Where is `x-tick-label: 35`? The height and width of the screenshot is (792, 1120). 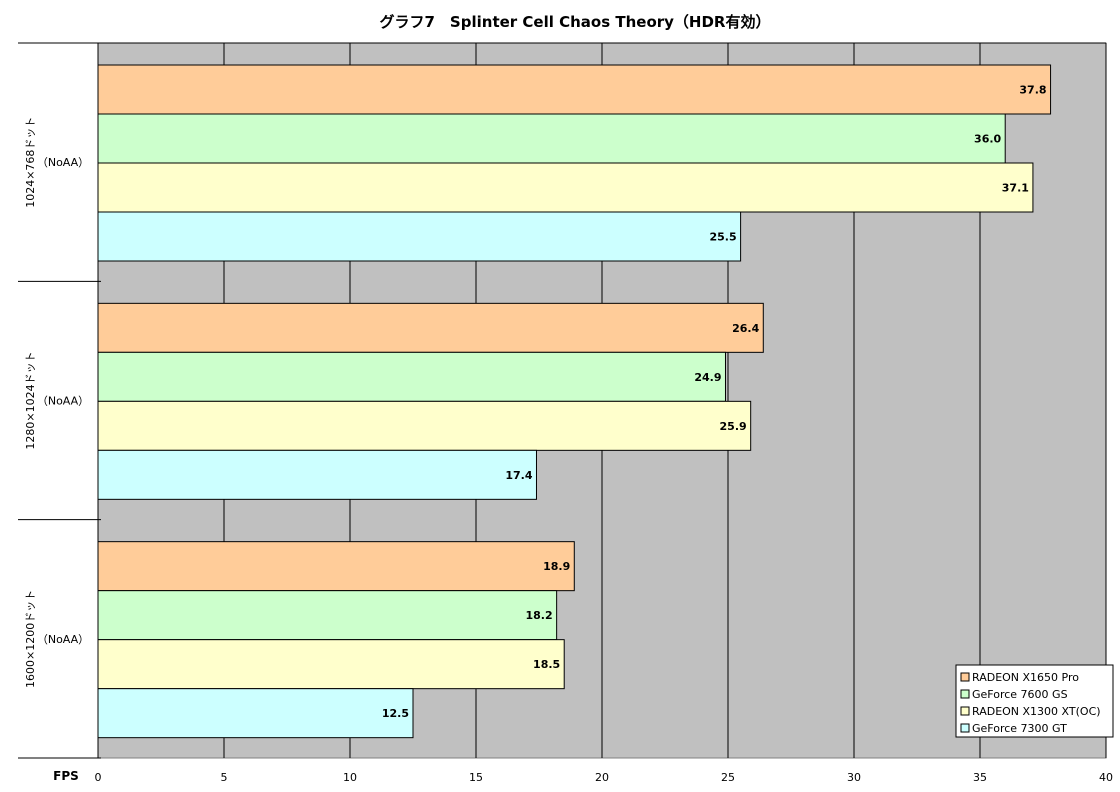
x-tick-label: 35 is located at coordinates (980, 777).